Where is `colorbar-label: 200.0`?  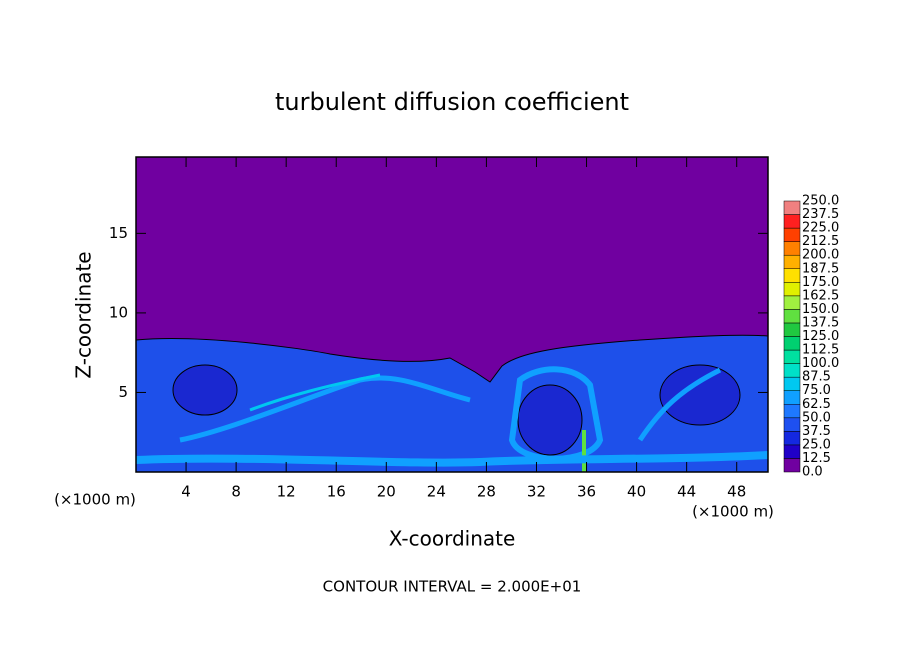 colorbar-label: 200.0 is located at coordinates (820, 255).